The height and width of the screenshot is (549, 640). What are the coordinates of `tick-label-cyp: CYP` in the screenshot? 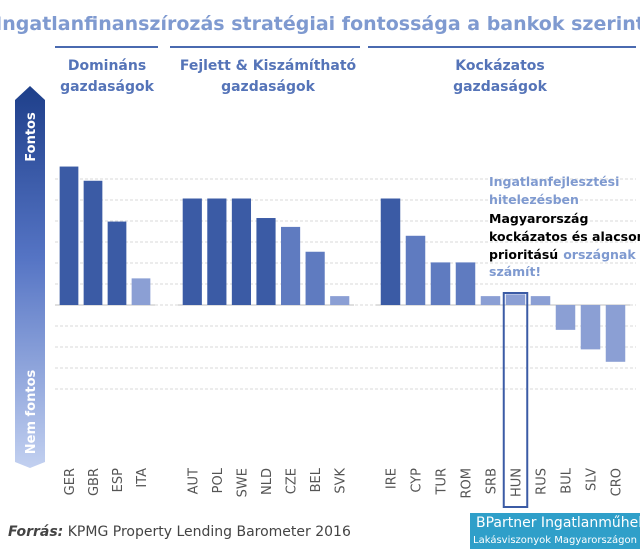 It's located at (417, 480).